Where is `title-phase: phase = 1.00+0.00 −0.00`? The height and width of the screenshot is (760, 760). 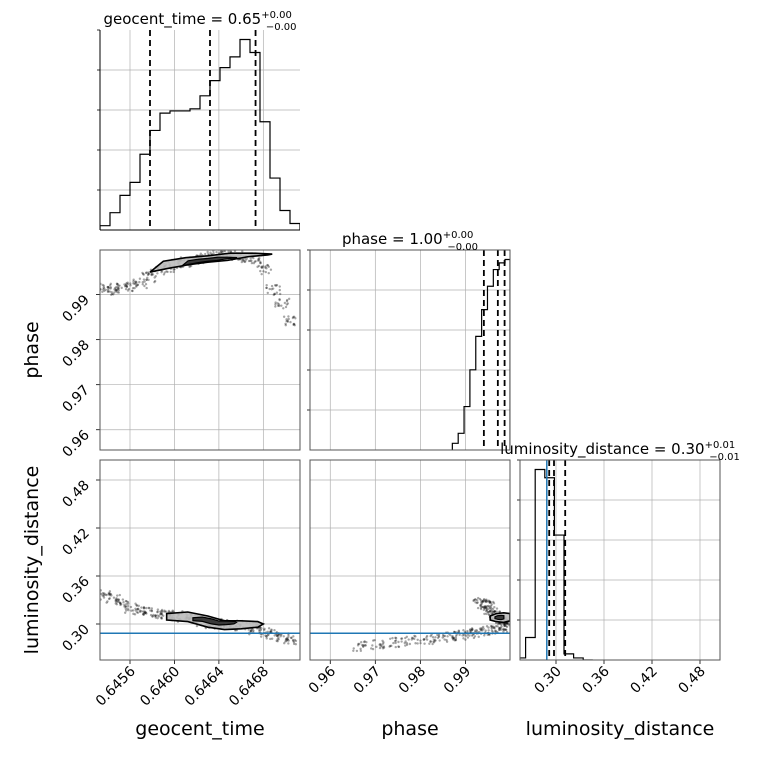
title-phase: phase = 1.00+0.00 −0.00 is located at coordinates (410, 241).